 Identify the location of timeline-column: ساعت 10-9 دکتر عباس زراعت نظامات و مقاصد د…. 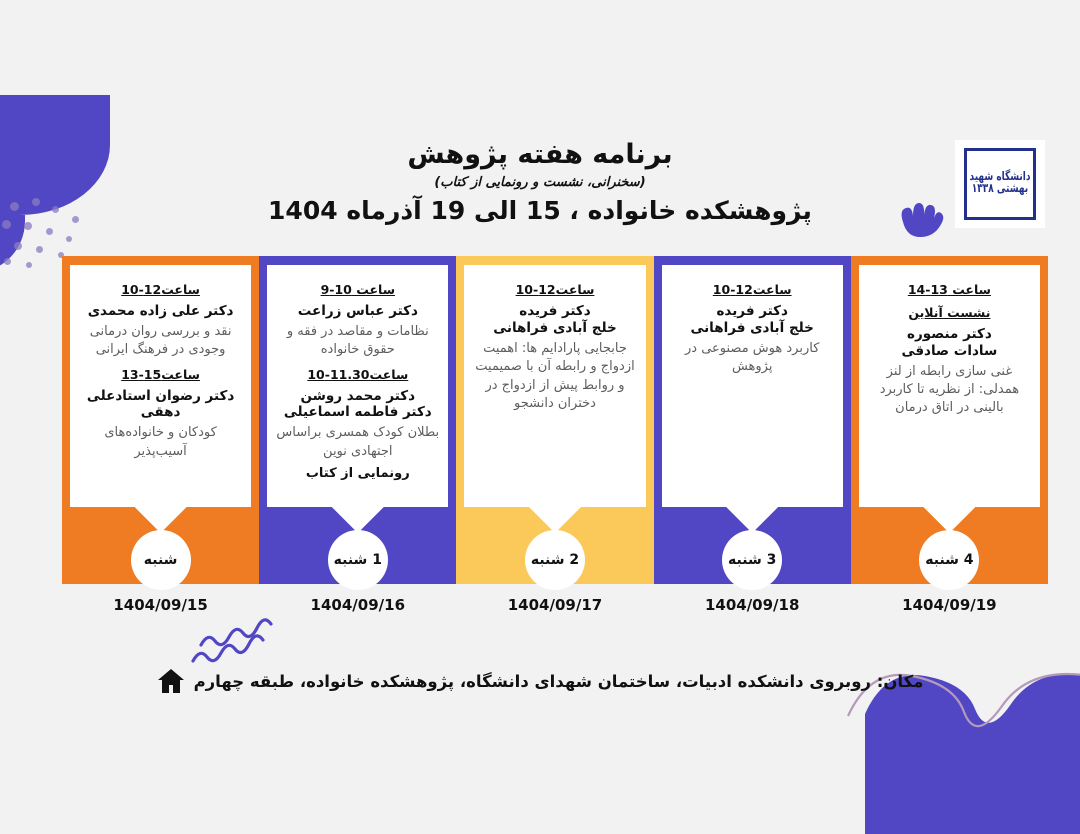
(358, 435).